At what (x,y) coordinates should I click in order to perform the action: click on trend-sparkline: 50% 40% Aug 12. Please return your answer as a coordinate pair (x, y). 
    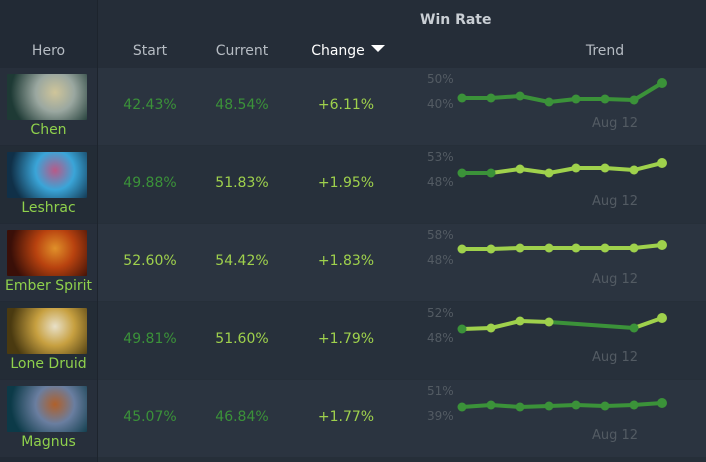
    Looking at the image, I should click on (558, 106).